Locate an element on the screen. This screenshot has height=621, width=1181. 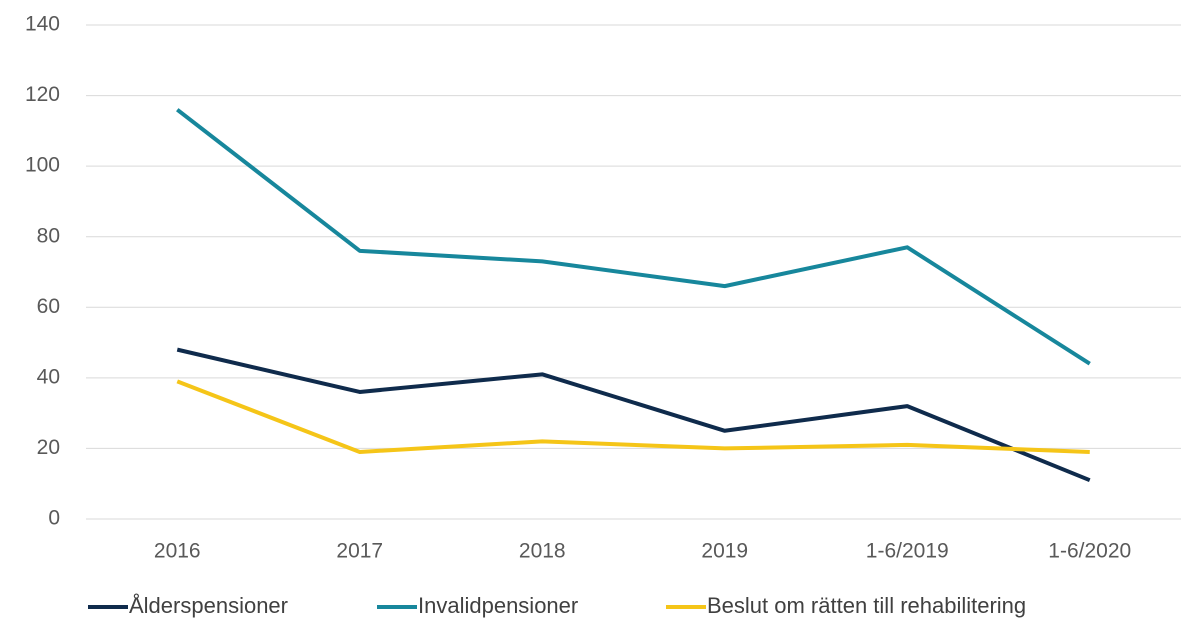
x-tick-label: 2017 is located at coordinates (359, 551).